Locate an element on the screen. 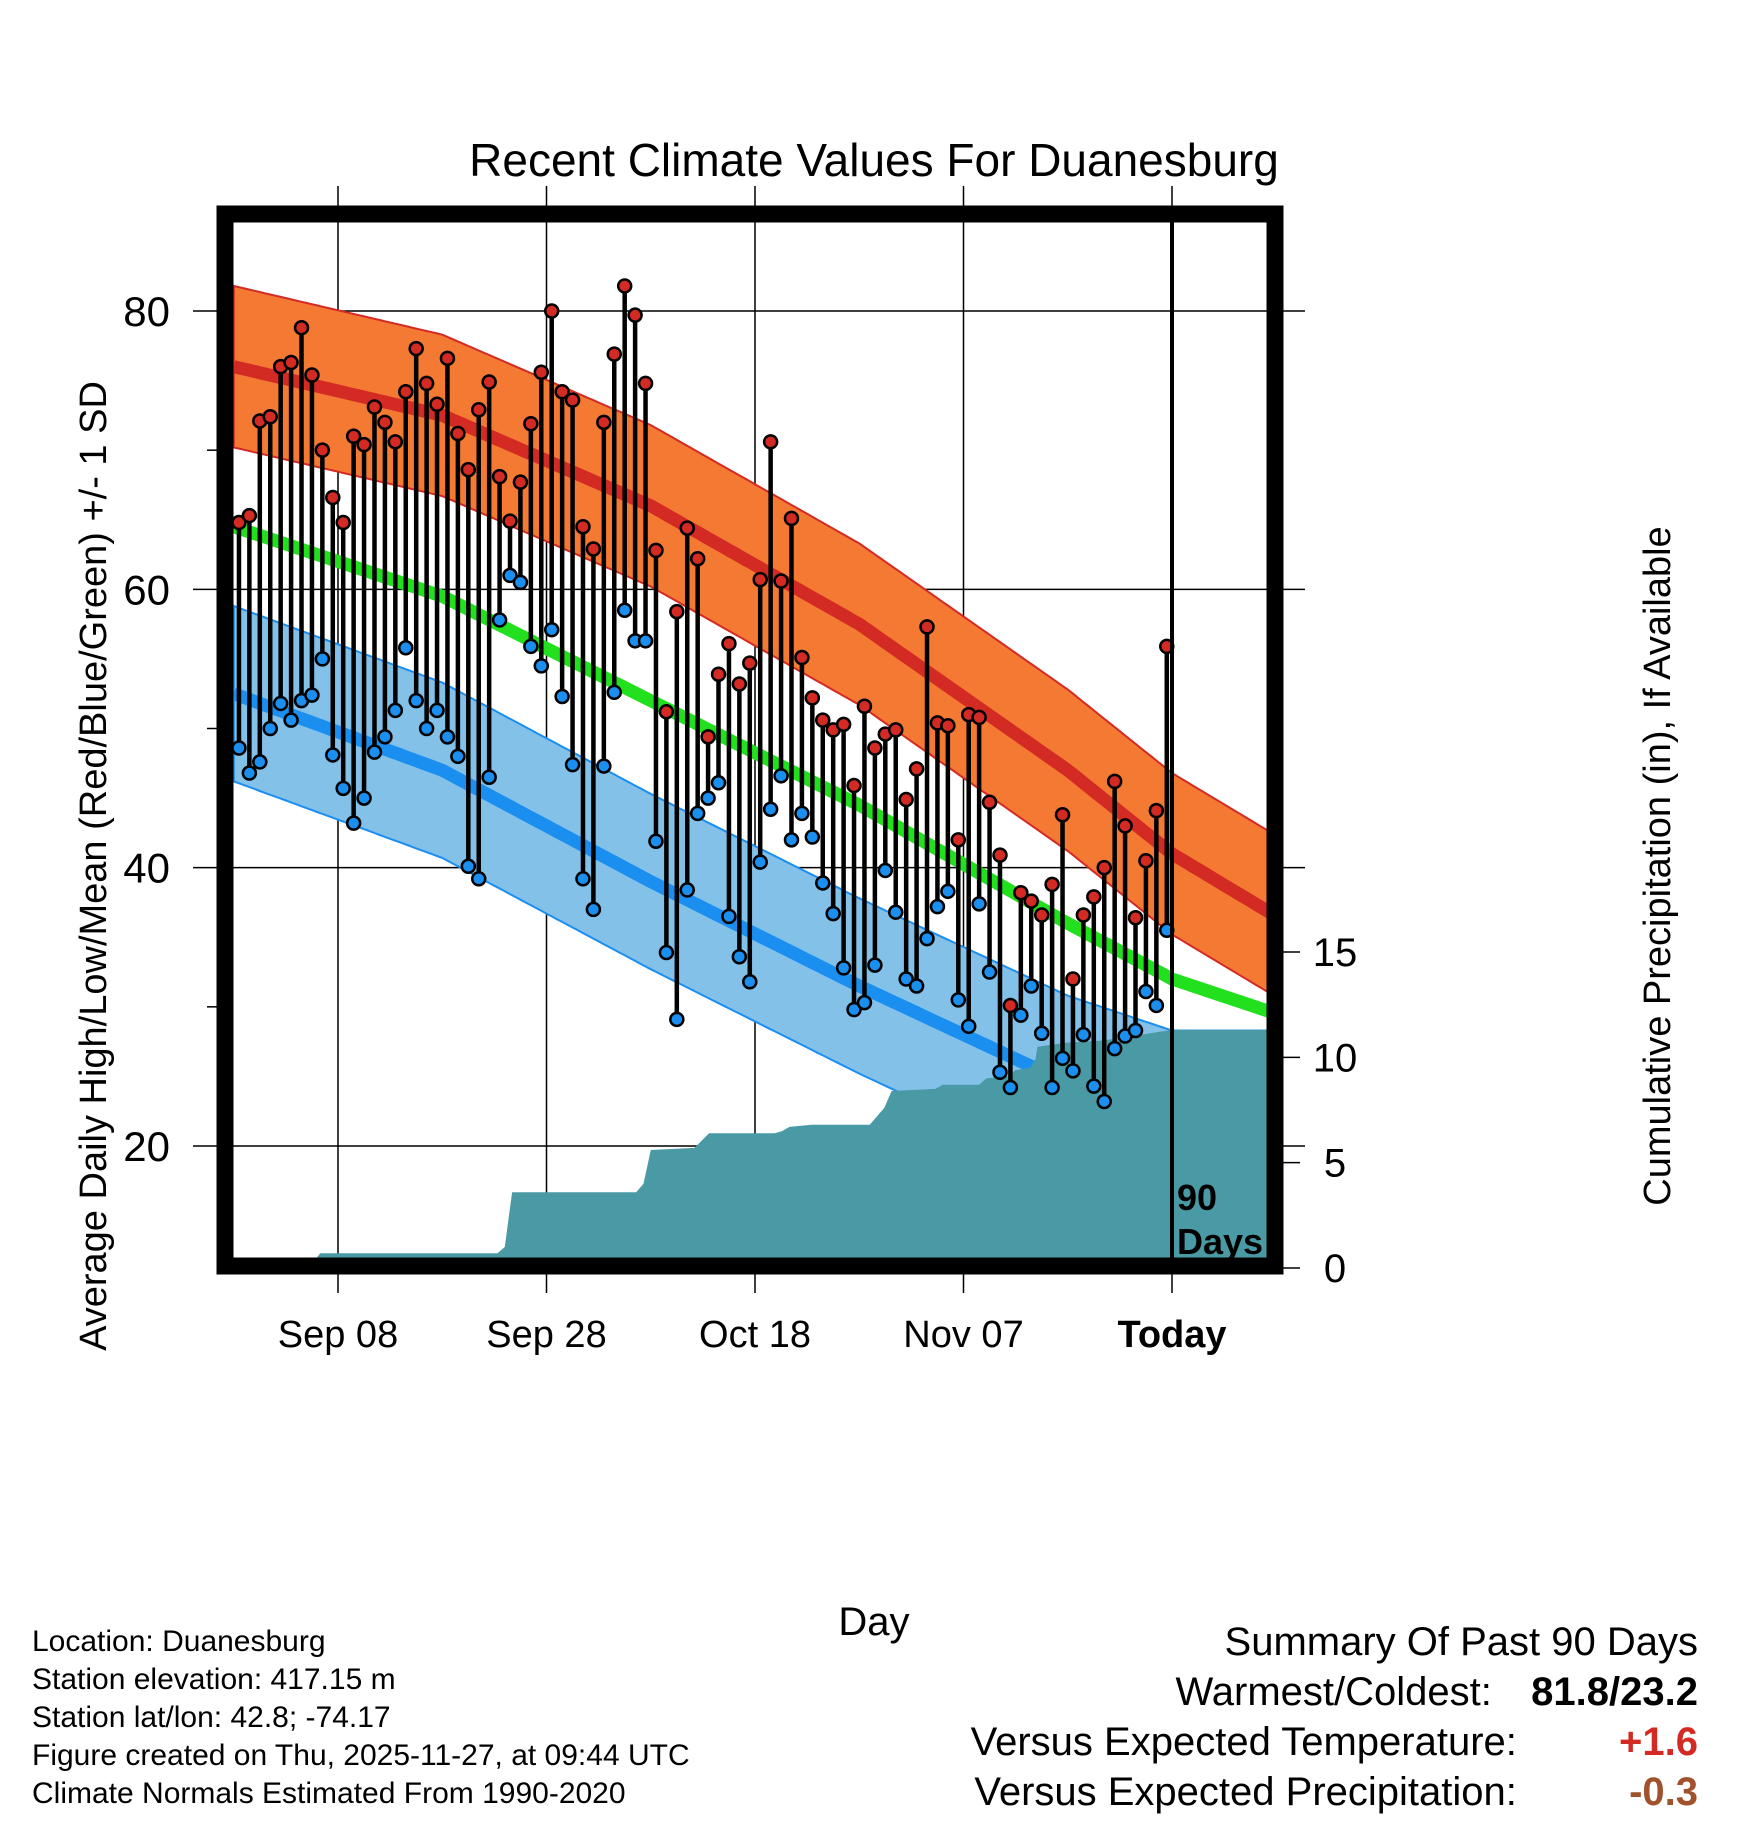 The image size is (1748, 1828). y-left-tick-label-0: 20 is located at coordinates (146, 1146).